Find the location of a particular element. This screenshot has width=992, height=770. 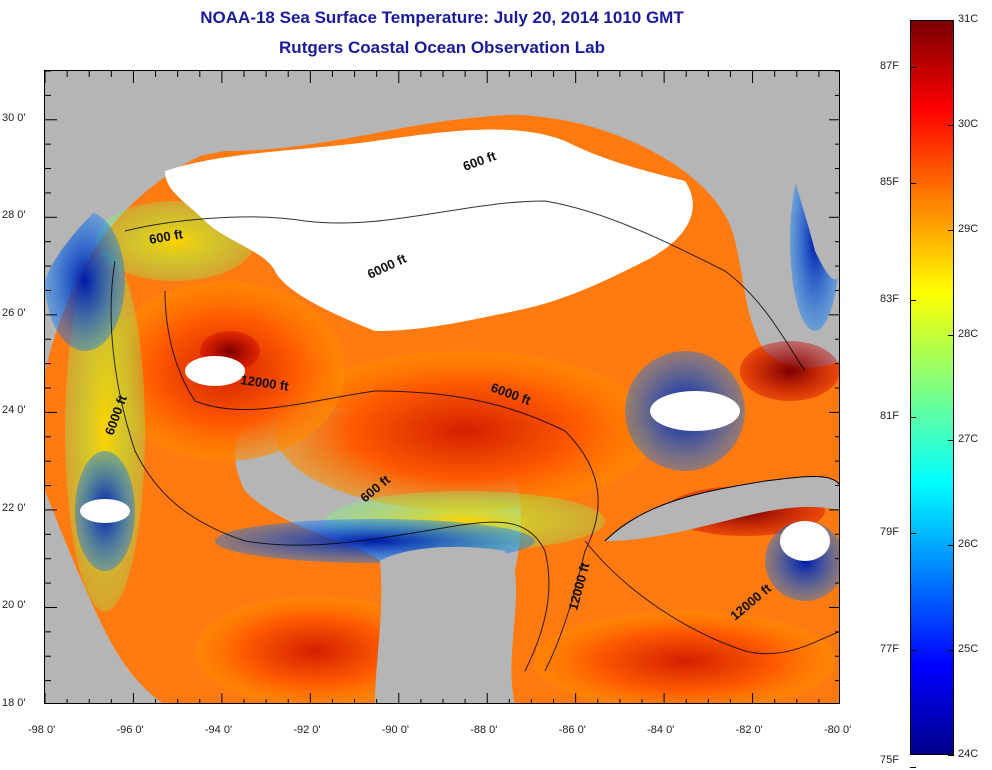

colorbar-celsius-label: 27C is located at coordinates (968, 439).